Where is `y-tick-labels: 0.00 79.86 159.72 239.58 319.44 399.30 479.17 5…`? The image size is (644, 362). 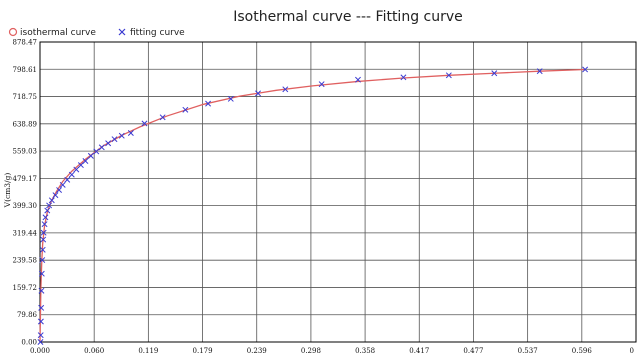
y-tick-labels: 0.00 79.86 159.72 239.58 319.44 399.30 479.17 5… is located at coordinates (25, 193).